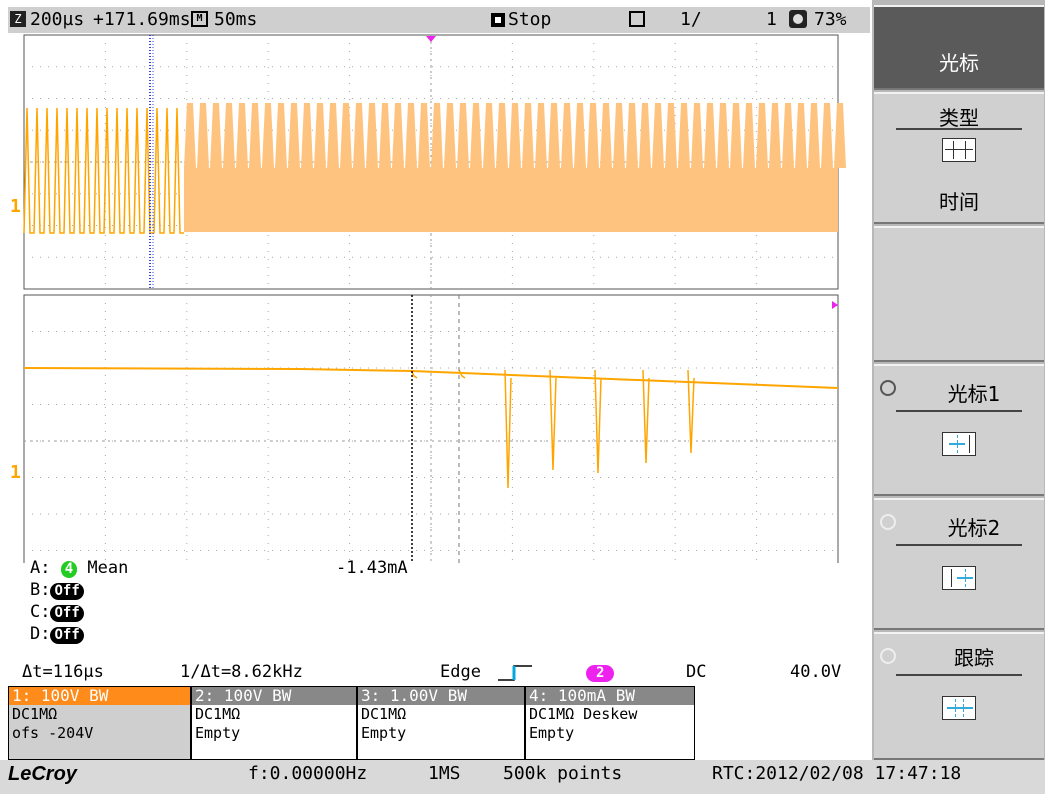  I want to click on cursor-2-icon, so click(959, 578).